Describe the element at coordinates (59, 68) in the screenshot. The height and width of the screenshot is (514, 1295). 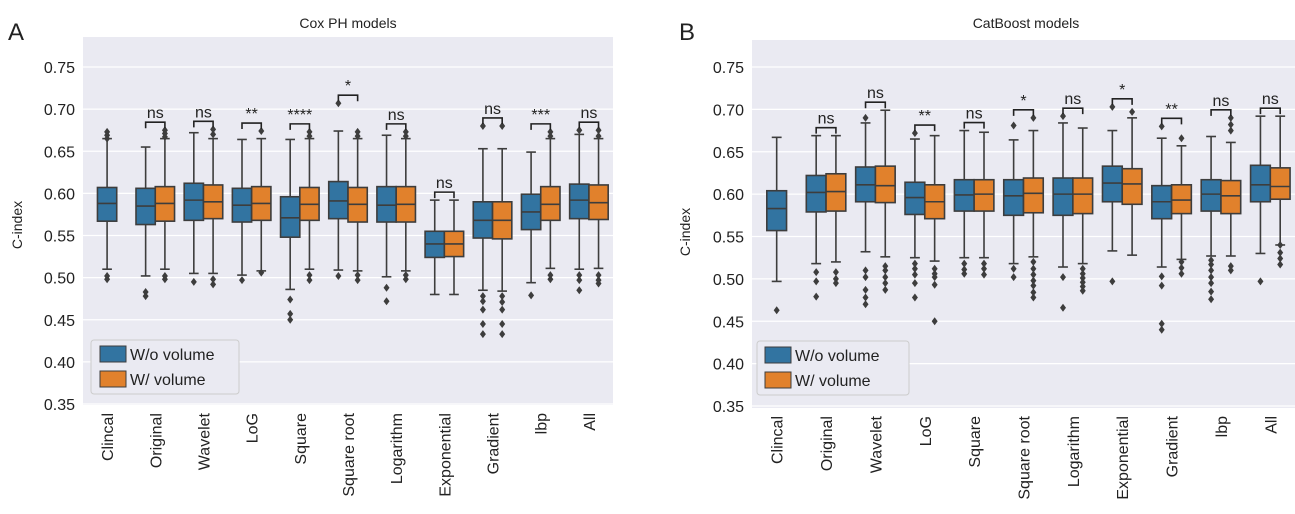
I see `y-tick-label: 0.75` at that location.